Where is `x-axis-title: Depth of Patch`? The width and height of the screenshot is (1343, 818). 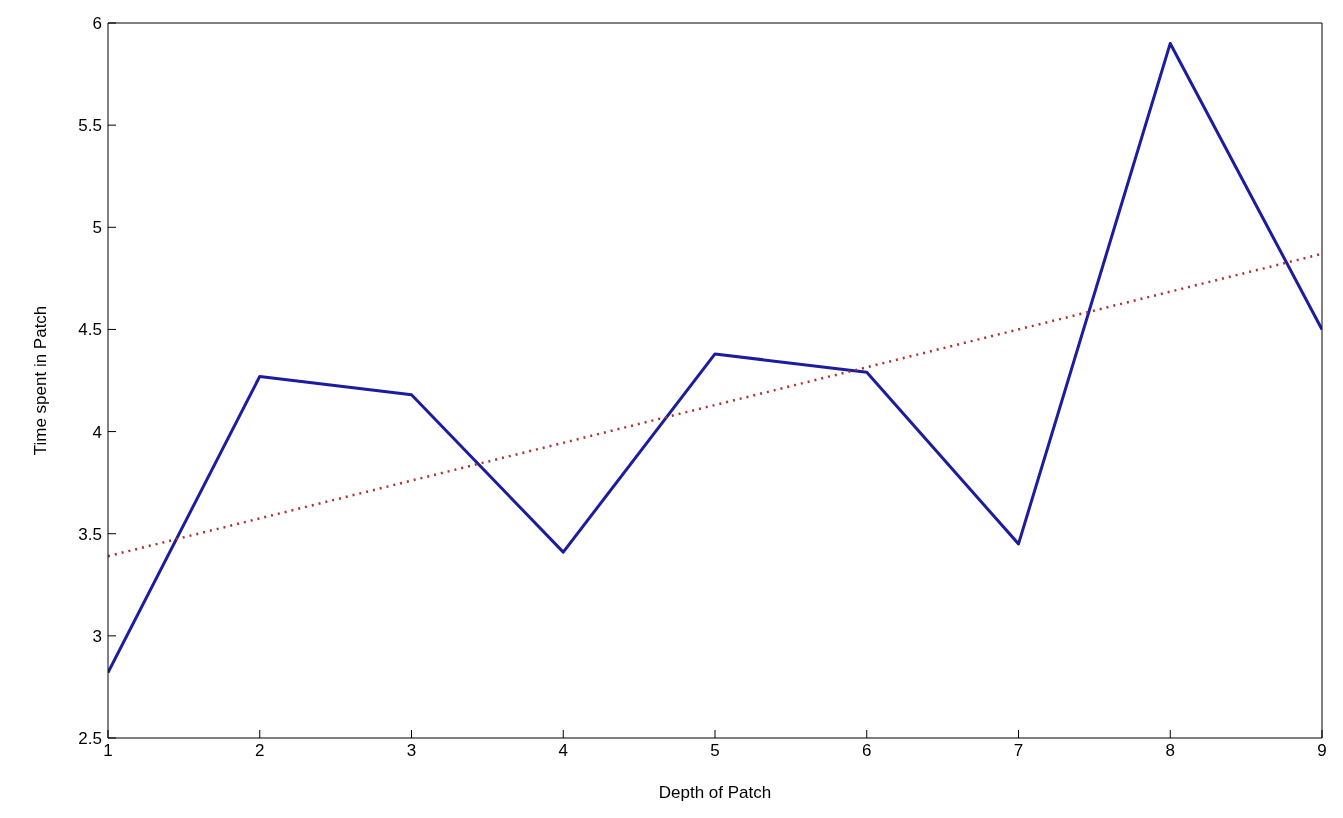
x-axis-title: Depth of Patch is located at coordinates (715, 793).